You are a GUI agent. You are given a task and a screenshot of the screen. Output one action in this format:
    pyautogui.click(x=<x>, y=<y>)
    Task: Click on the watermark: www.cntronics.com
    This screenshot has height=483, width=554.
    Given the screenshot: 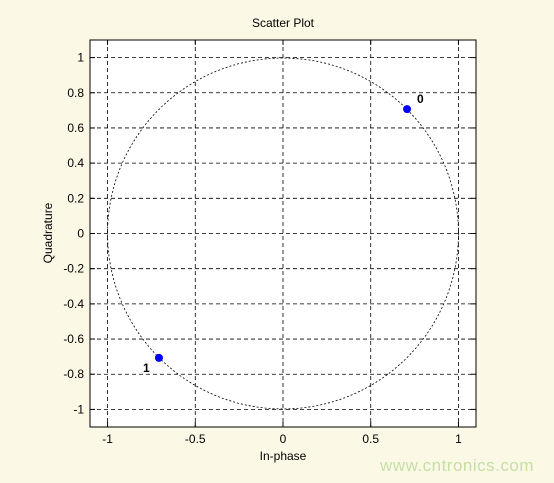 What is the action you would take?
    pyautogui.click(x=457, y=465)
    